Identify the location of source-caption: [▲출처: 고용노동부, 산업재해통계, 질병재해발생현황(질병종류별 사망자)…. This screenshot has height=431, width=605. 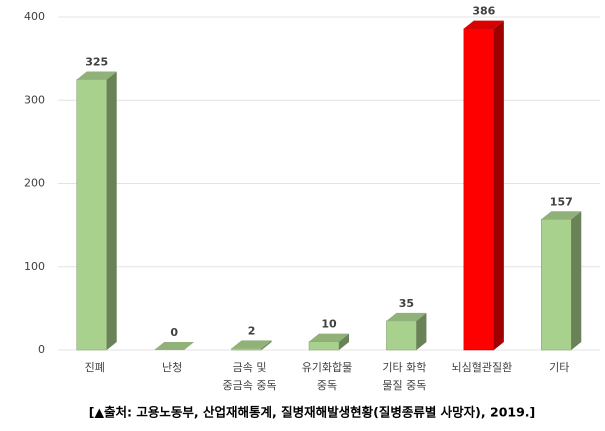
(312, 412).